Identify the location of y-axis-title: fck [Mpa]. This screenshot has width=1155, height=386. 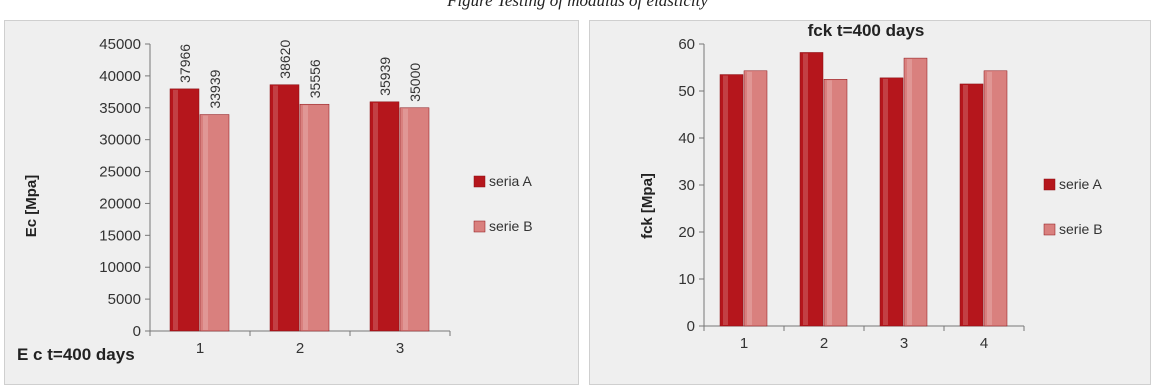
(647, 206).